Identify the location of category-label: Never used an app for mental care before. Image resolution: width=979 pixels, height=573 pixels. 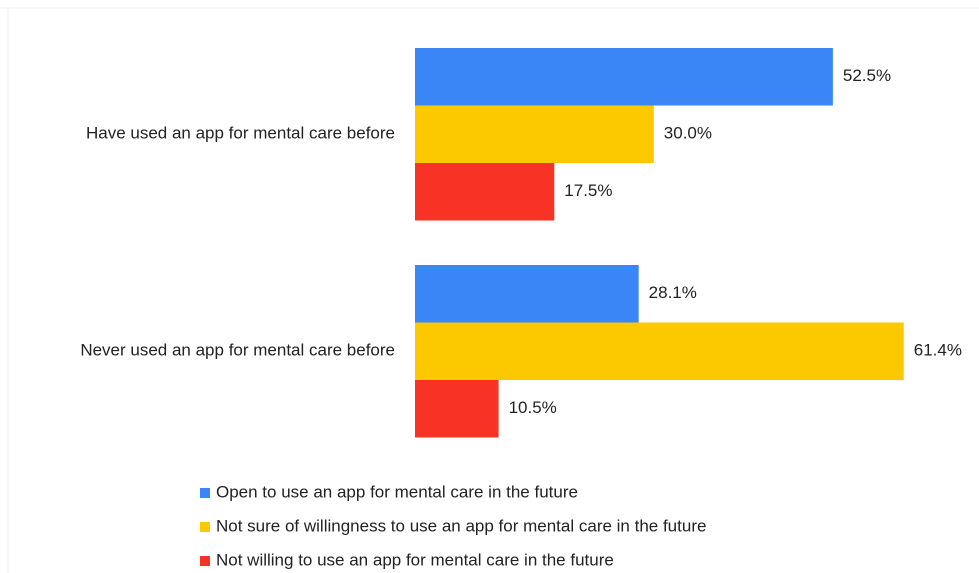
(237, 350).